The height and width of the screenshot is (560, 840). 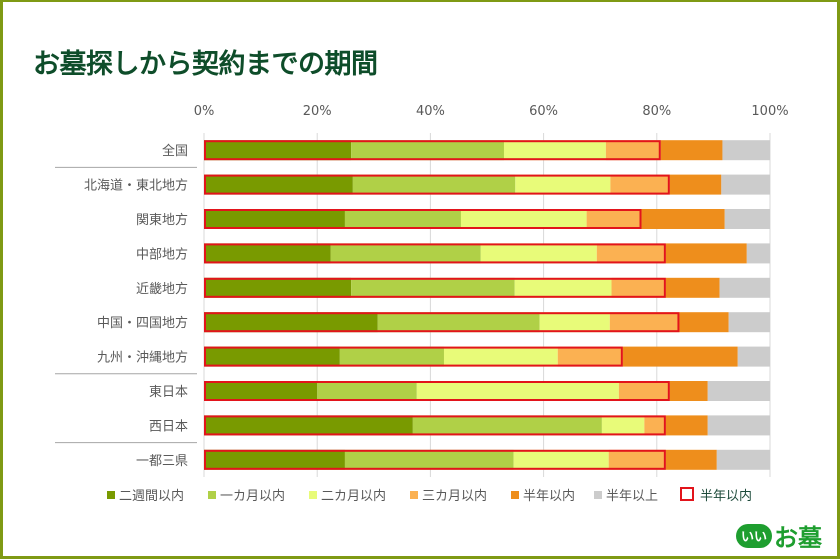 What do you see at coordinates (769, 111) in the screenshot?
I see `x-tick-label: 100%` at bounding box center [769, 111].